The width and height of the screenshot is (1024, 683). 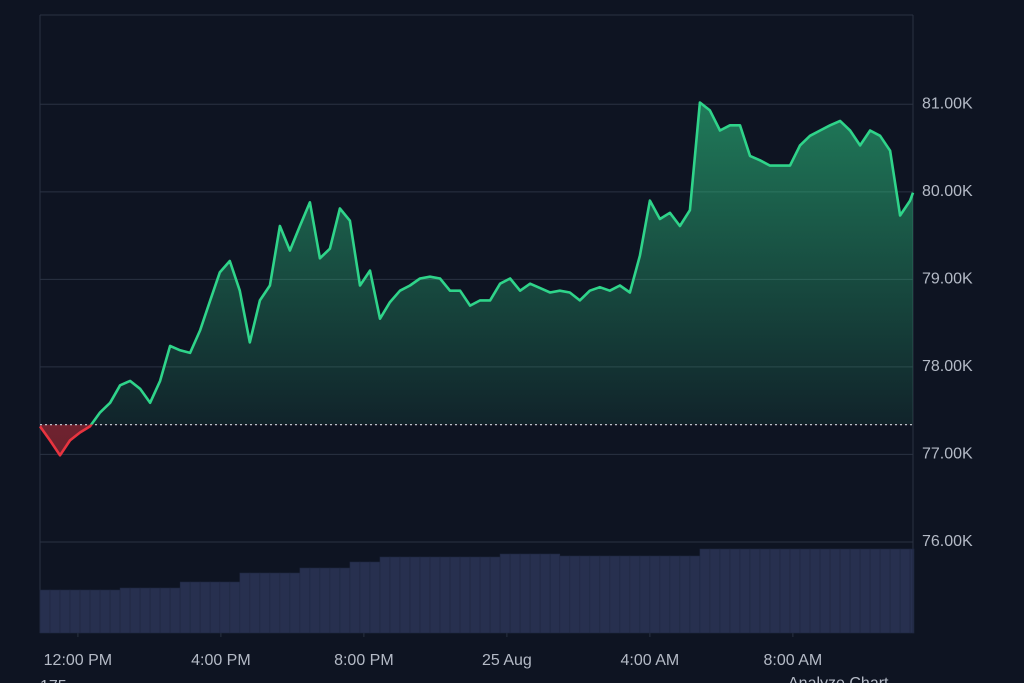 I want to click on y-tick-label: 79.00K, so click(x=947, y=279).